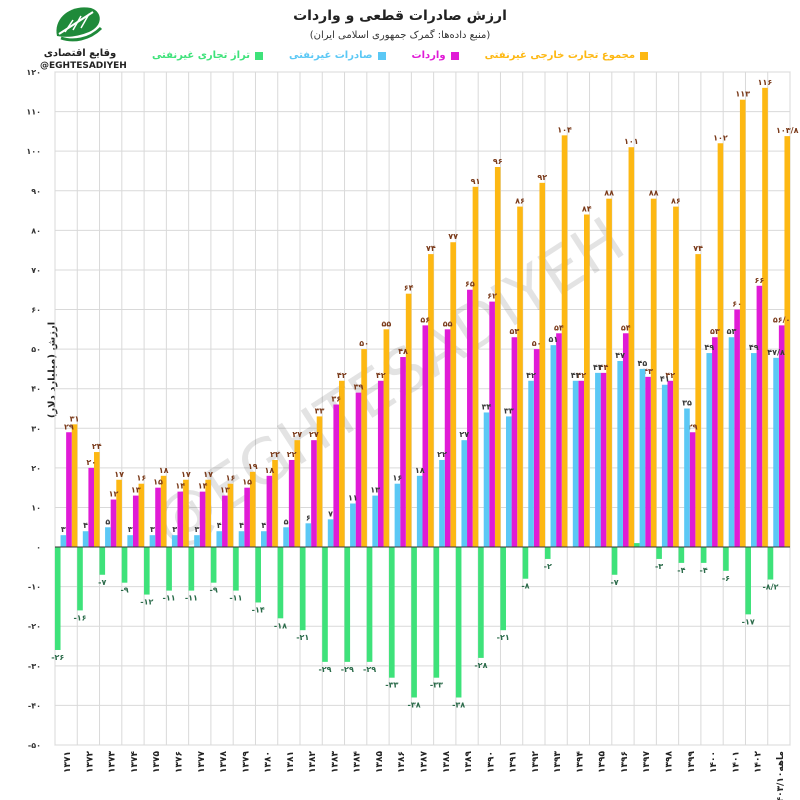 This screenshot has height=800, width=800. Describe the element at coordinates (36, 270) in the screenshot. I see `y-tick-label: ۷۰` at that location.